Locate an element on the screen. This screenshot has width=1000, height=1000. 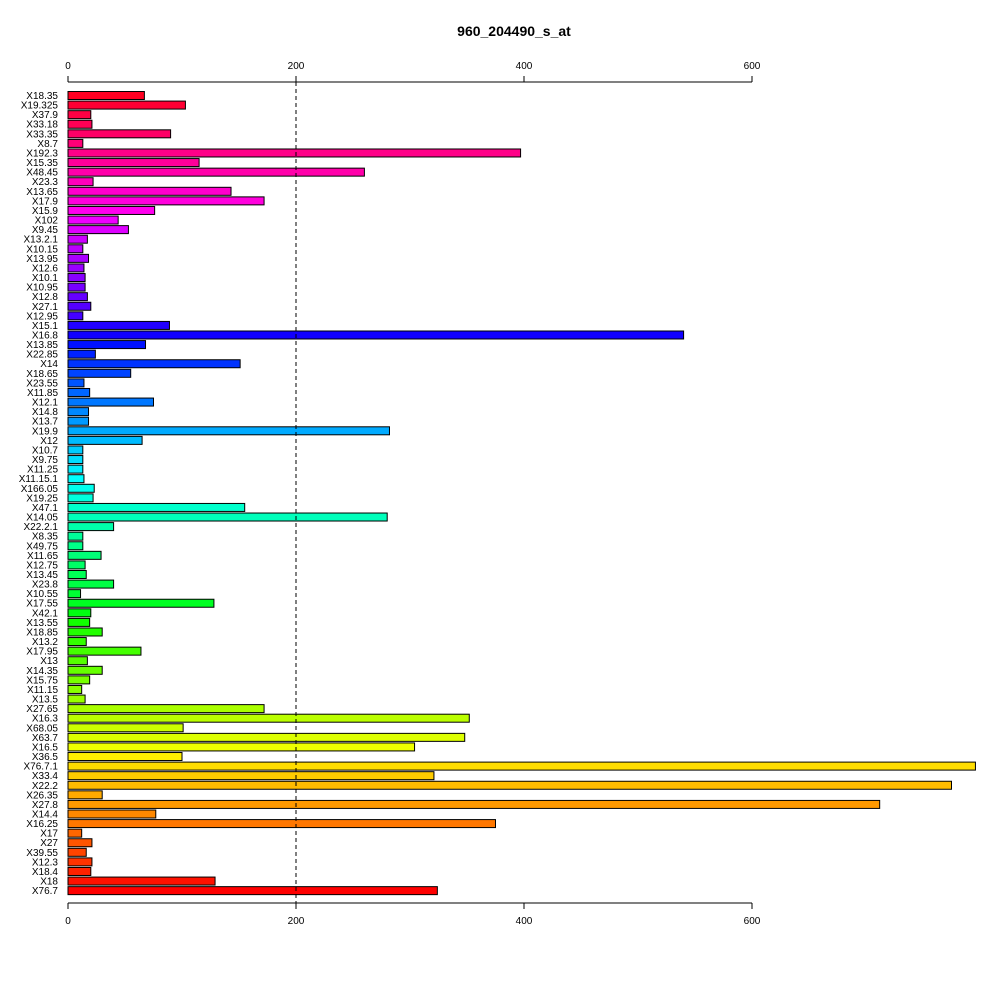
category-label: X13.45 is located at coordinates (42, 575).